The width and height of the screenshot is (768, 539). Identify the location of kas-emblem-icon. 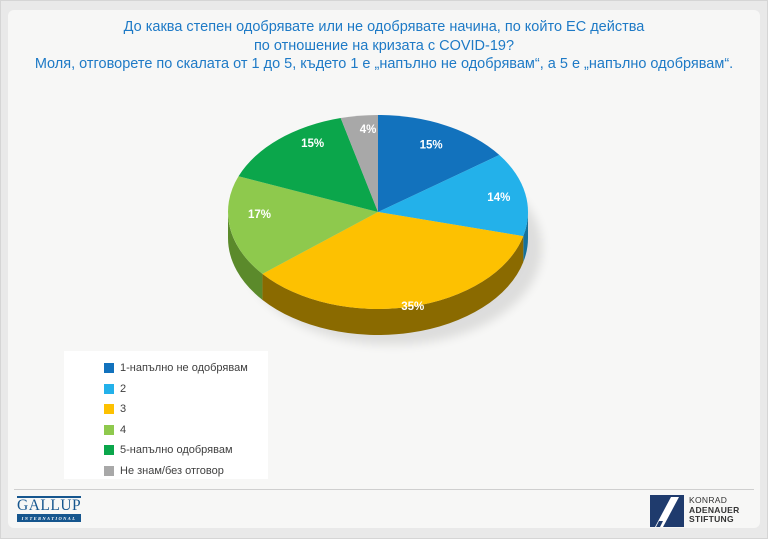
(667, 511).